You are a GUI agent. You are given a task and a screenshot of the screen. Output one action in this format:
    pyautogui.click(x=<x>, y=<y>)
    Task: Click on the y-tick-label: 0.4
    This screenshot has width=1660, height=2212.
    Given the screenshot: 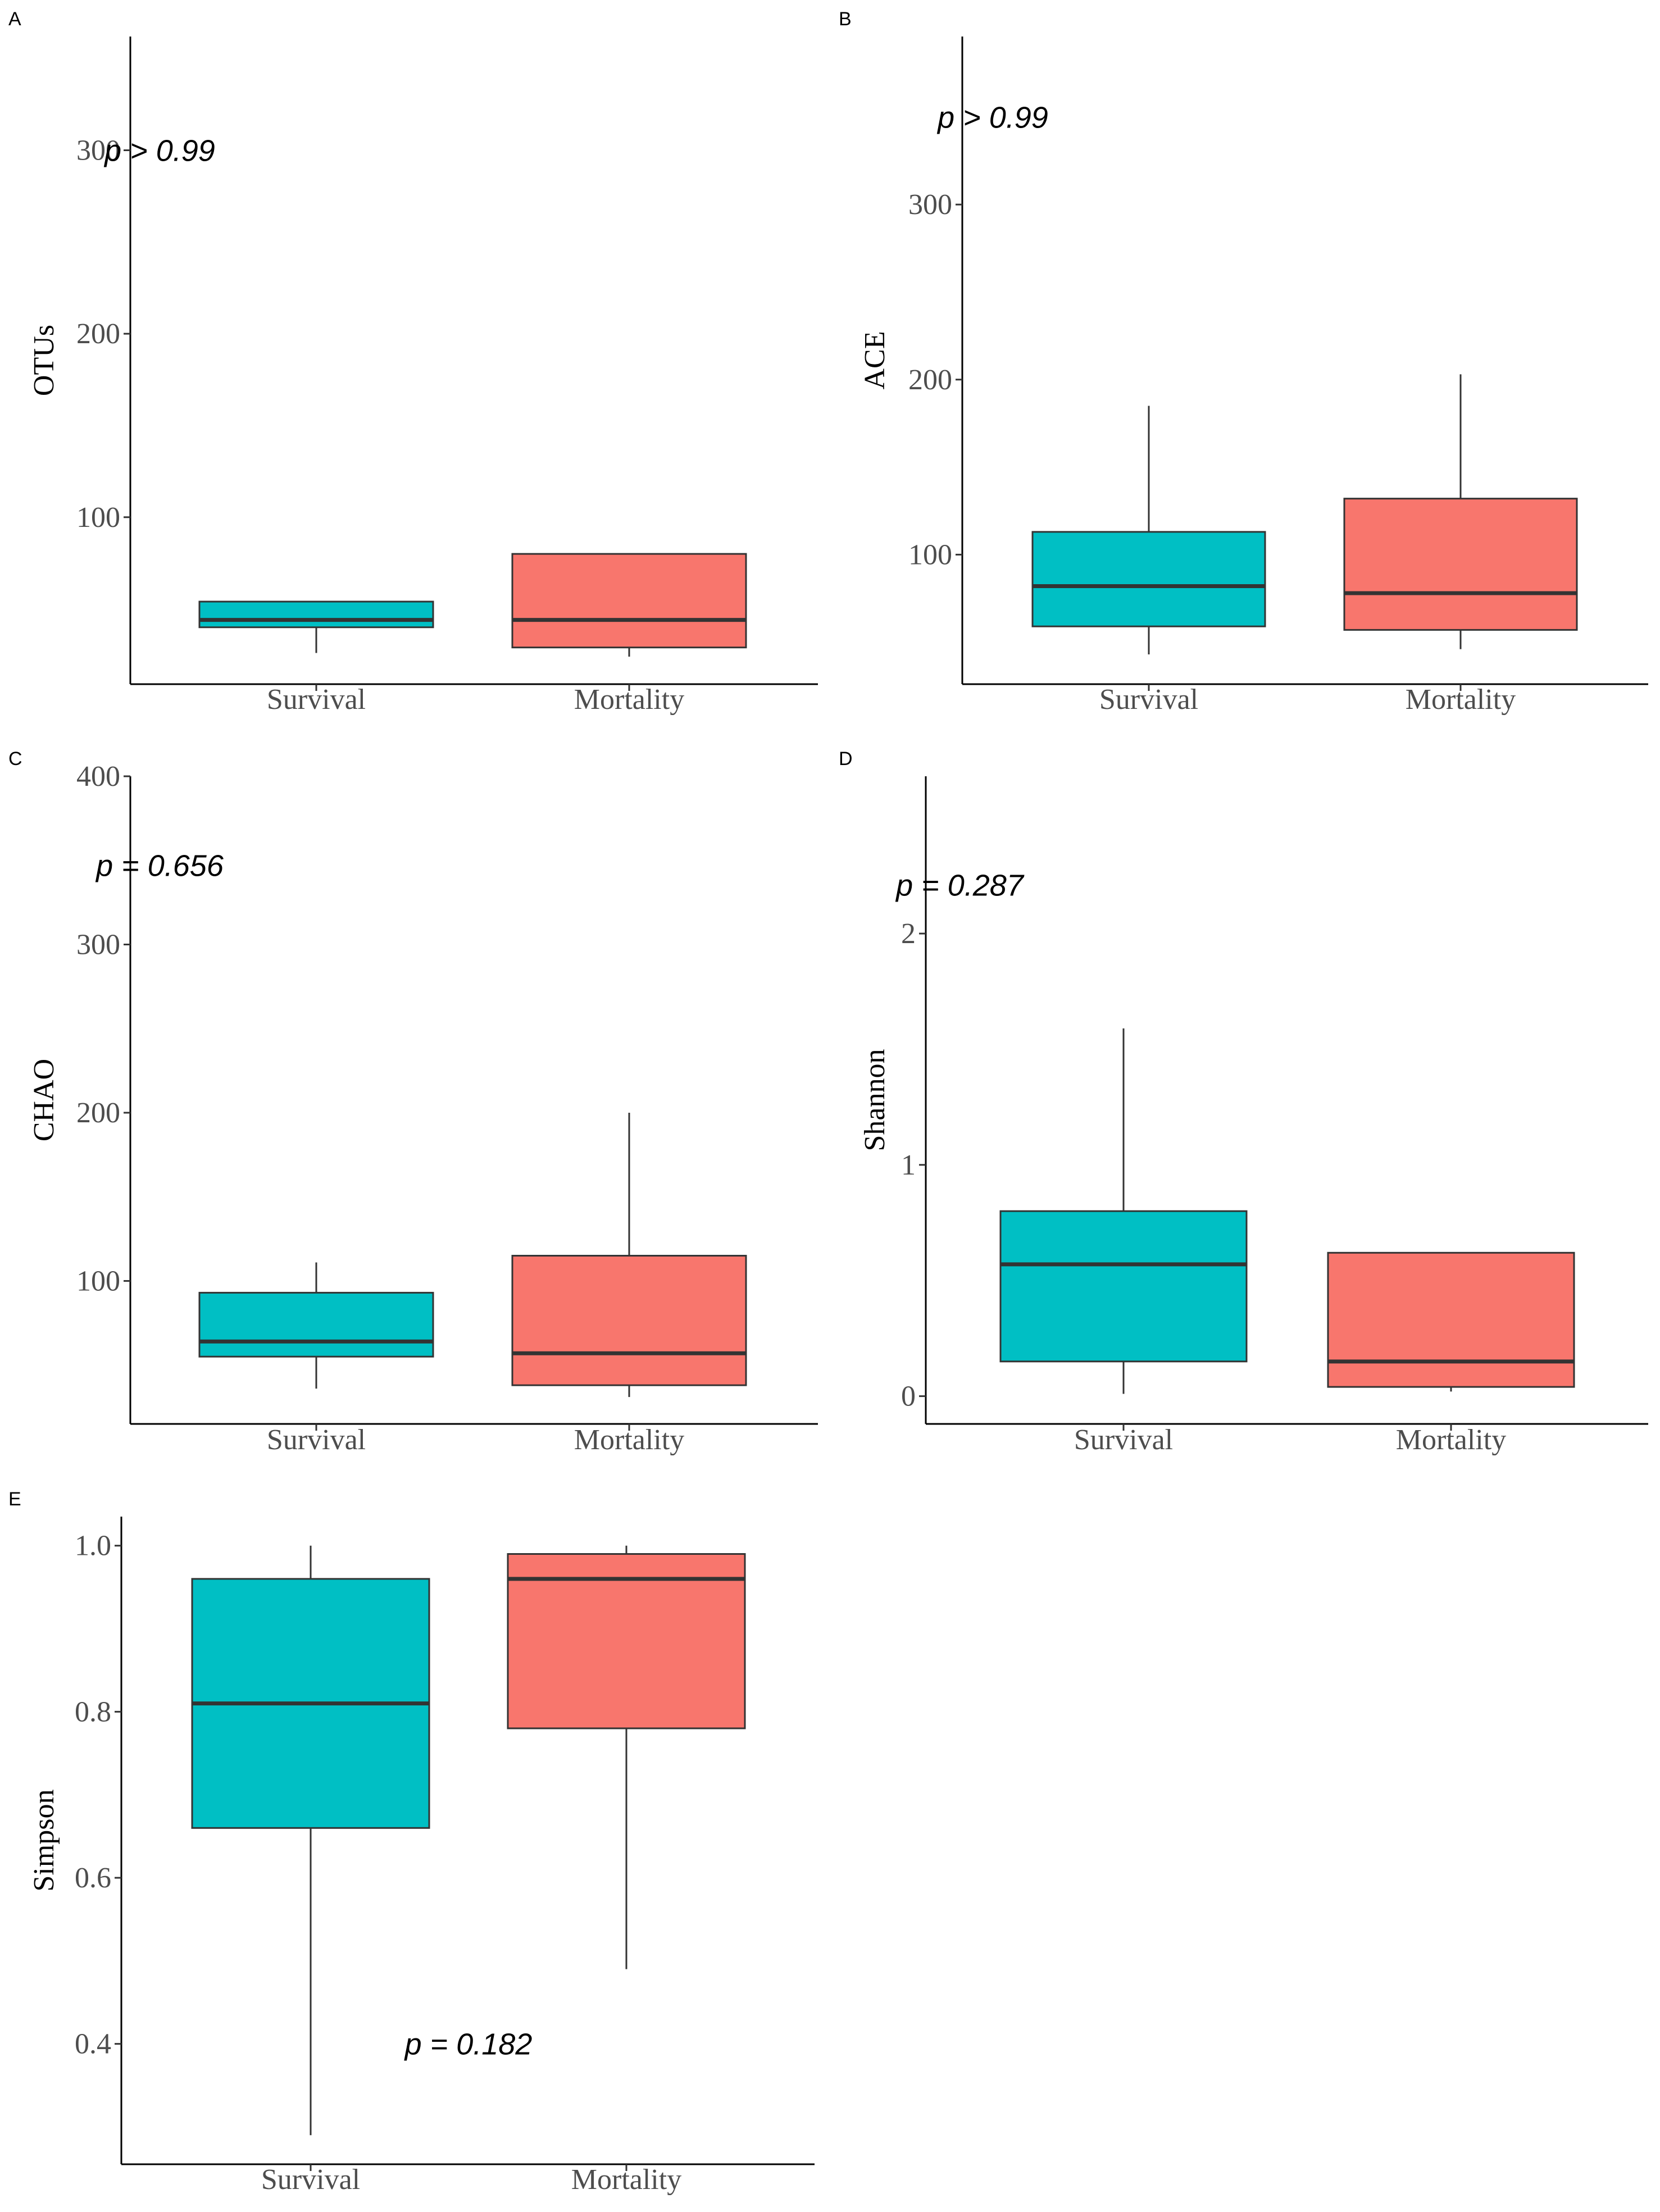 What is the action you would take?
    pyautogui.click(x=93, y=2044)
    